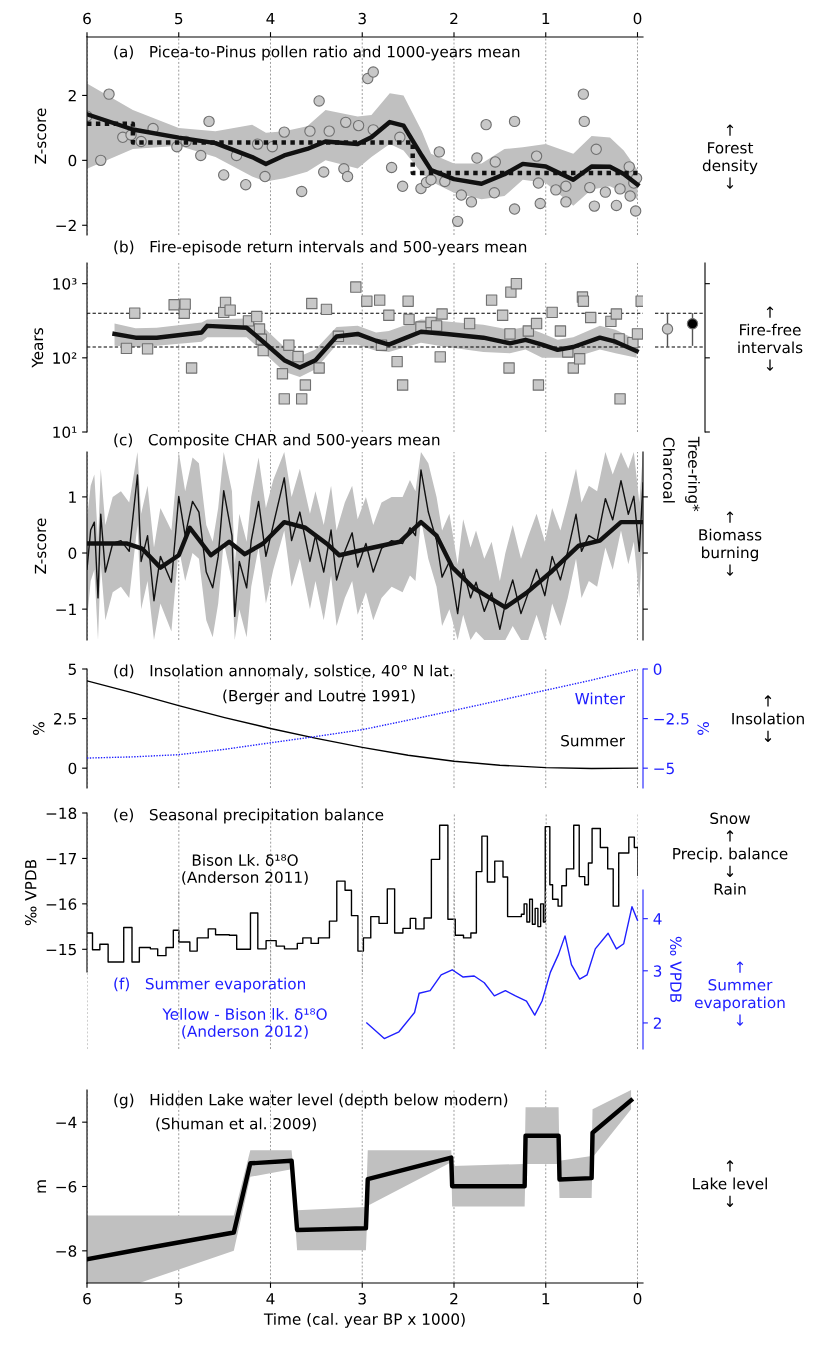 This screenshot has height=1346, width=830. I want to click on text: (Berger and Loutre 1991), so click(319, 697).